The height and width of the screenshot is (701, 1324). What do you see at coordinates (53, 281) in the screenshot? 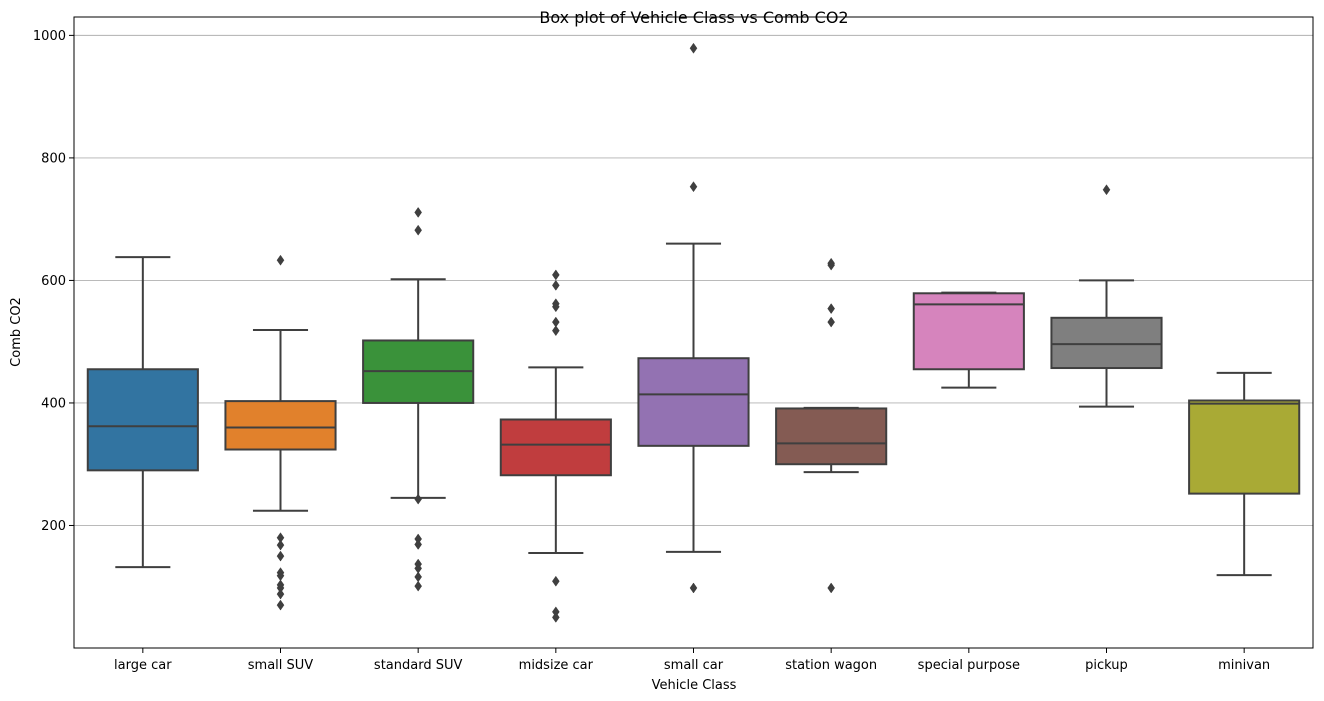
I see `y-tick-label: 600` at bounding box center [53, 281].